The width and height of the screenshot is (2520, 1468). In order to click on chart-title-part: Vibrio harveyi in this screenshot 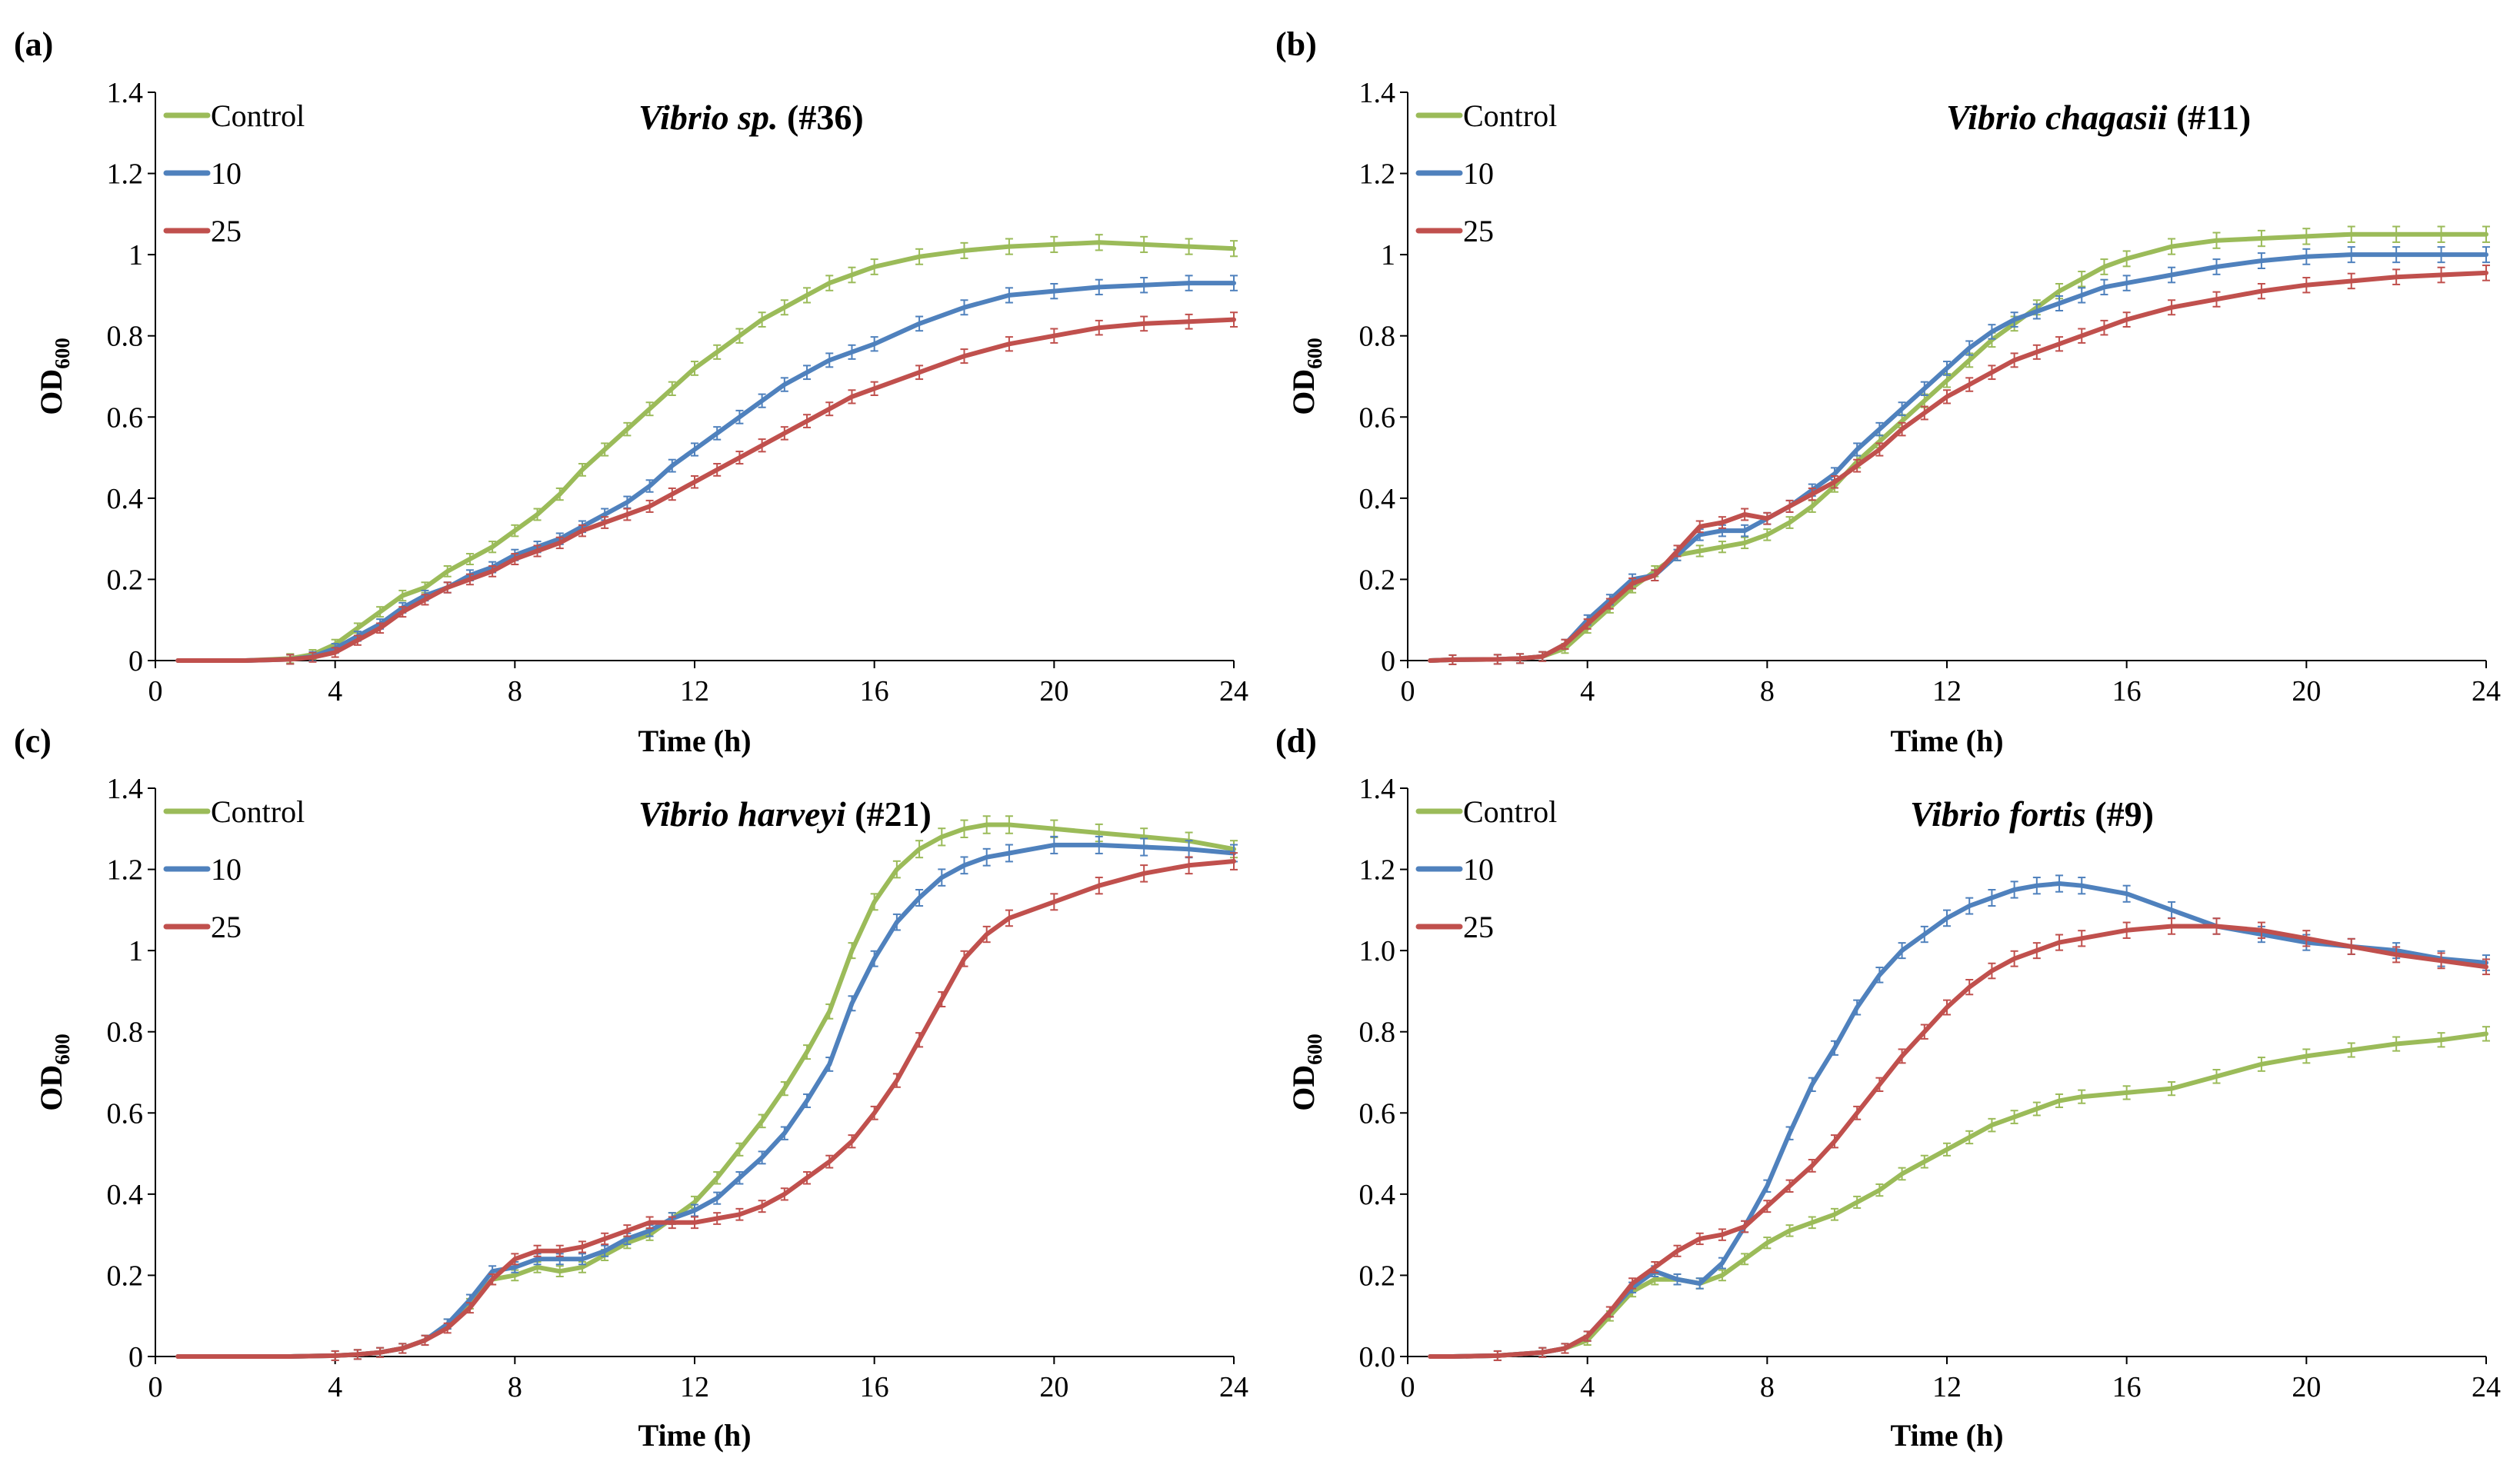, I will do `click(742, 814)`.